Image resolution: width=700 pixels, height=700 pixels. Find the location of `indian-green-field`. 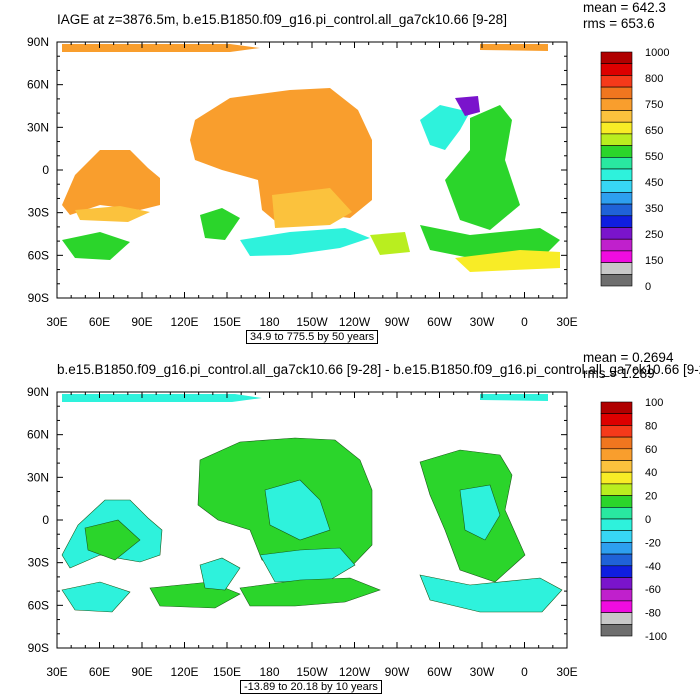

indian-green-field is located at coordinates (112, 540).